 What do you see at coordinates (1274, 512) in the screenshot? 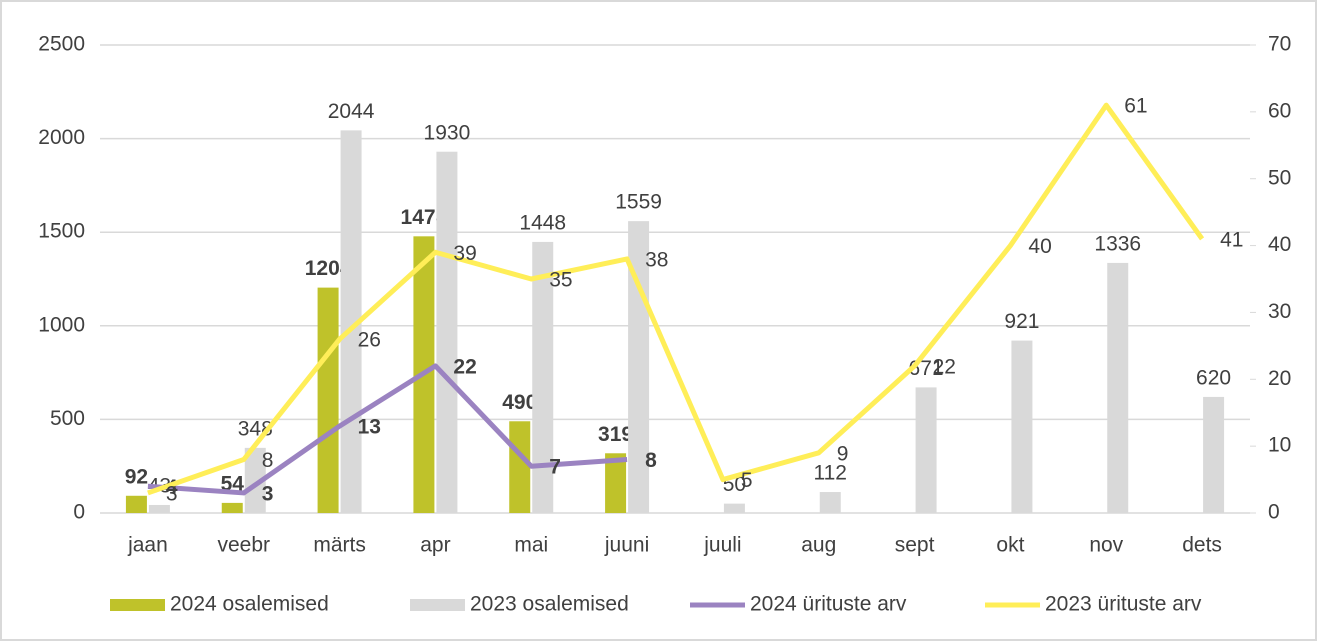
I see `y2-tick-label: 0` at bounding box center [1274, 512].